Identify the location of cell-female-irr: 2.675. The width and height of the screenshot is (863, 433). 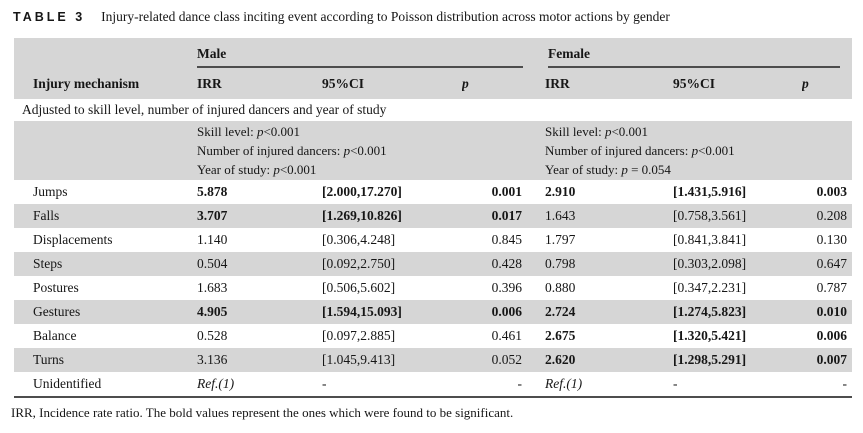
(560, 335).